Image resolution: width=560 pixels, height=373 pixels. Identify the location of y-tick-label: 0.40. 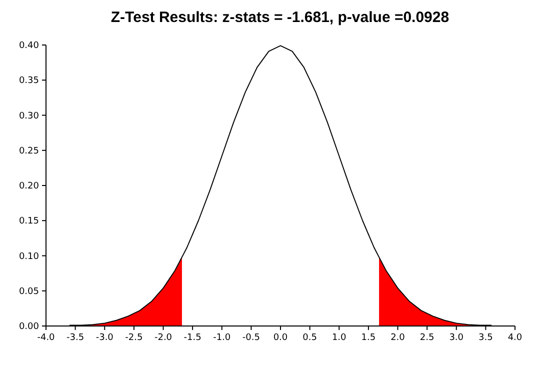
(29, 46).